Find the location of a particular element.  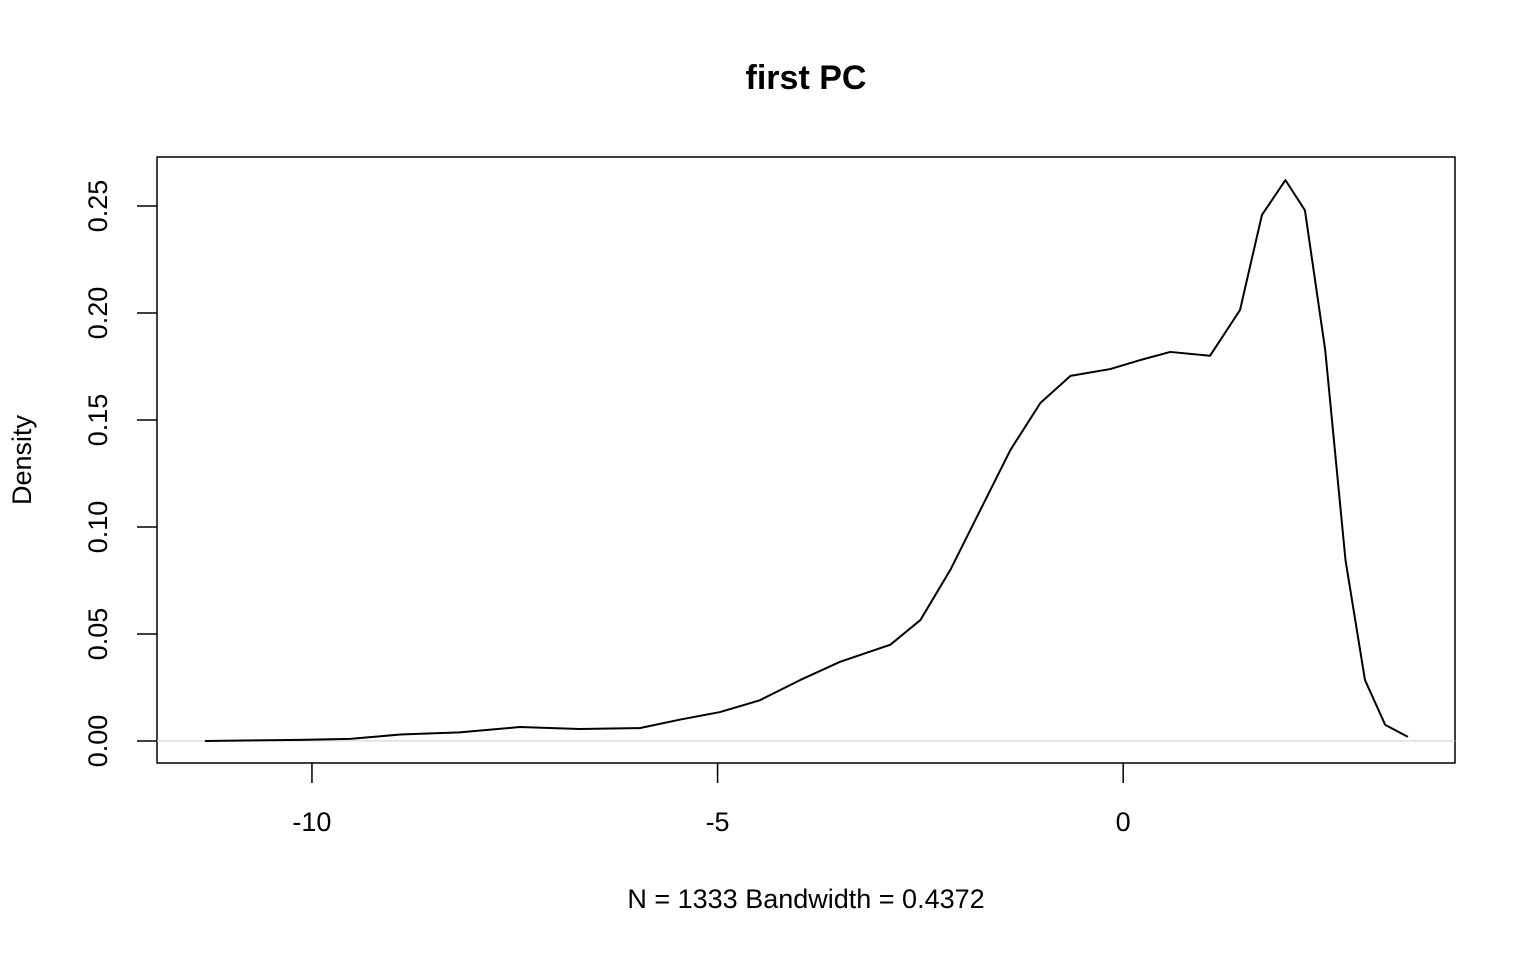

y-tick-label: 0.25 is located at coordinates (98, 206).